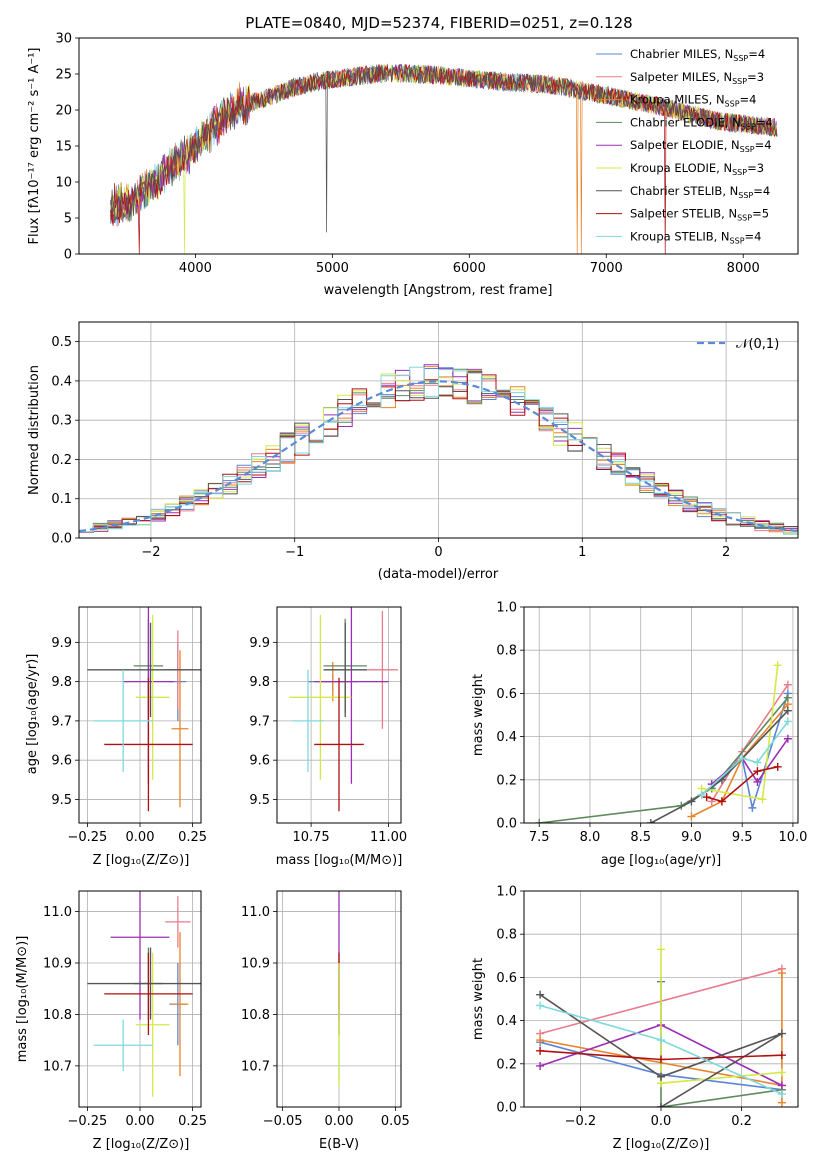 The height and width of the screenshot is (1170, 819). I want to click on y-tick-label: 11.0, so click(255, 912).